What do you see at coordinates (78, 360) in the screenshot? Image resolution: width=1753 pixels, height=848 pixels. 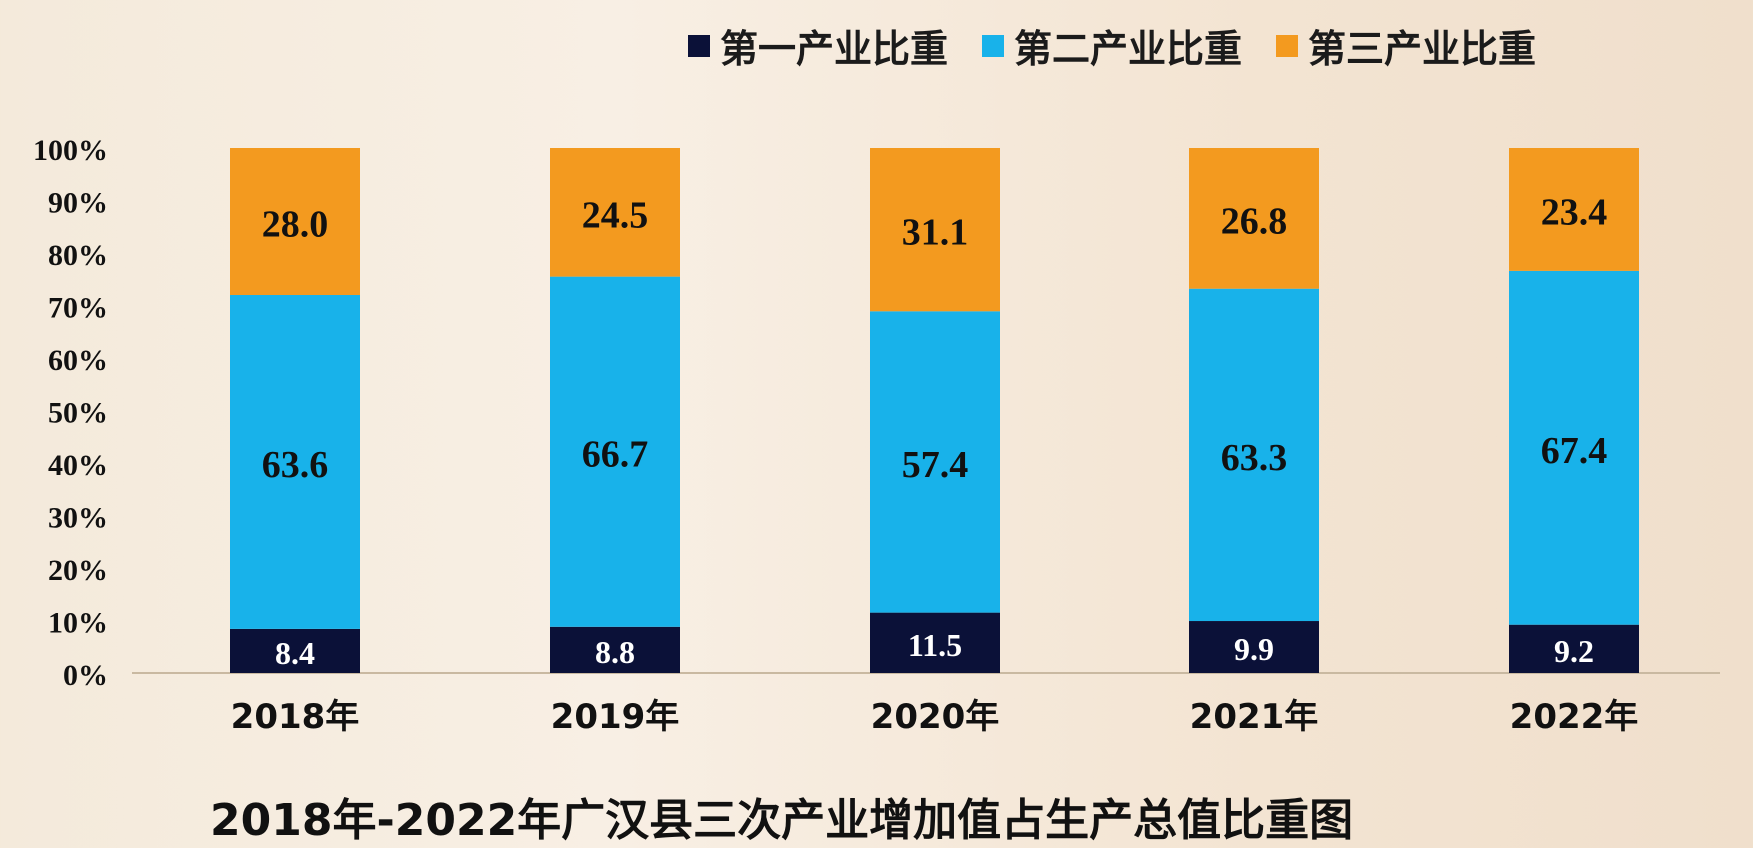 I see `y-tick-label: 60%` at bounding box center [78, 360].